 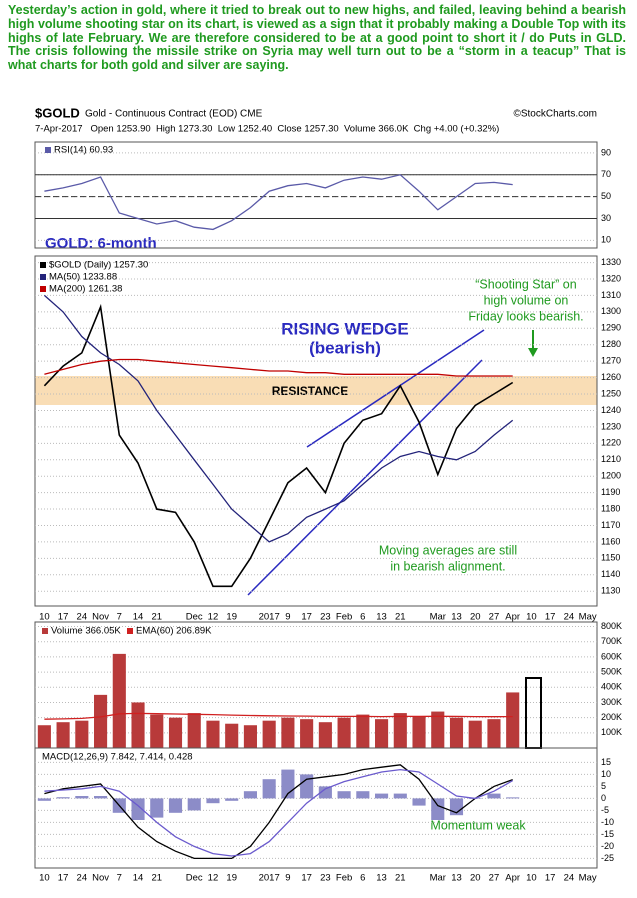 I want to click on y-tick-label: 1270, so click(x=611, y=361).